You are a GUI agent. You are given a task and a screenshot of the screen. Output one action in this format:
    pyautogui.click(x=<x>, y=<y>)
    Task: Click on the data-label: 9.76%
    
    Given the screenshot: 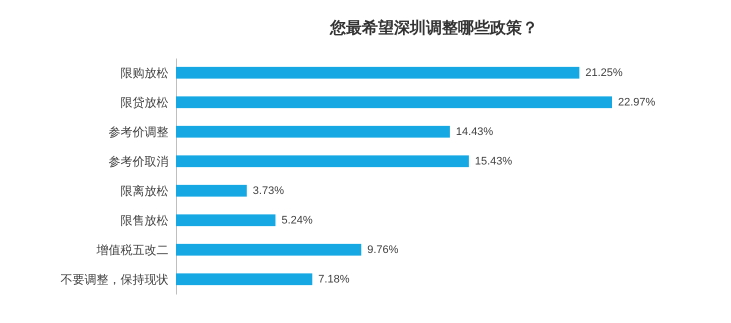 What is the action you would take?
    pyautogui.click(x=383, y=250)
    